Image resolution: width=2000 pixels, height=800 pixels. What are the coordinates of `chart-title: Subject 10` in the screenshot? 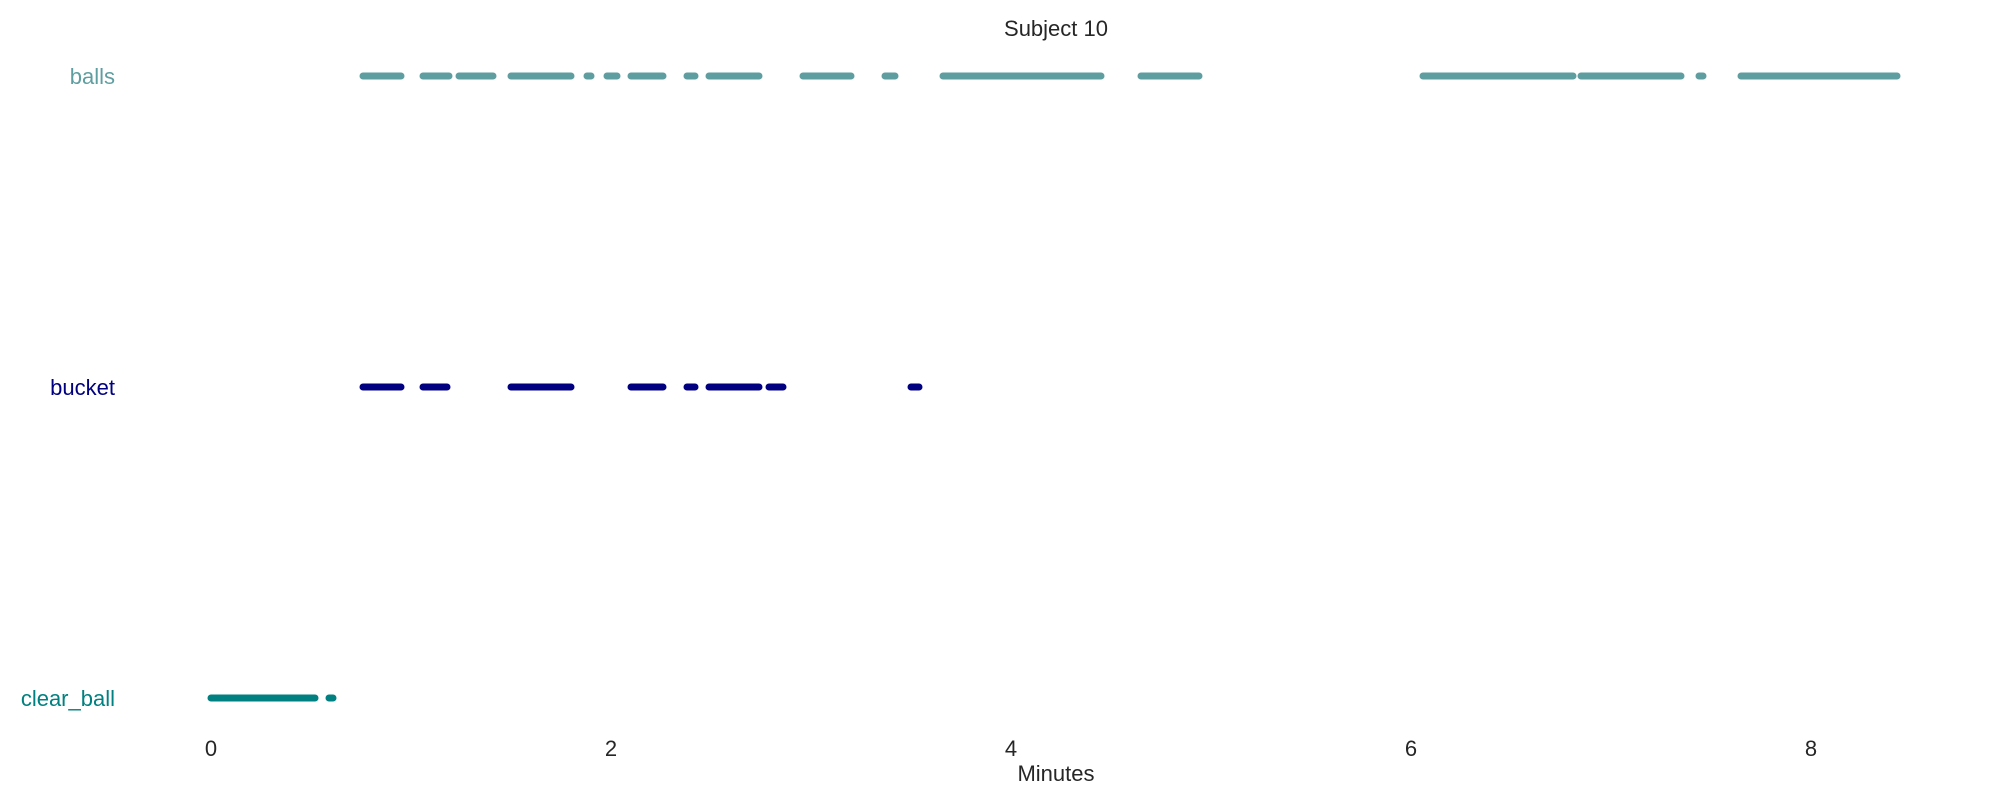 It's located at (1056, 28).